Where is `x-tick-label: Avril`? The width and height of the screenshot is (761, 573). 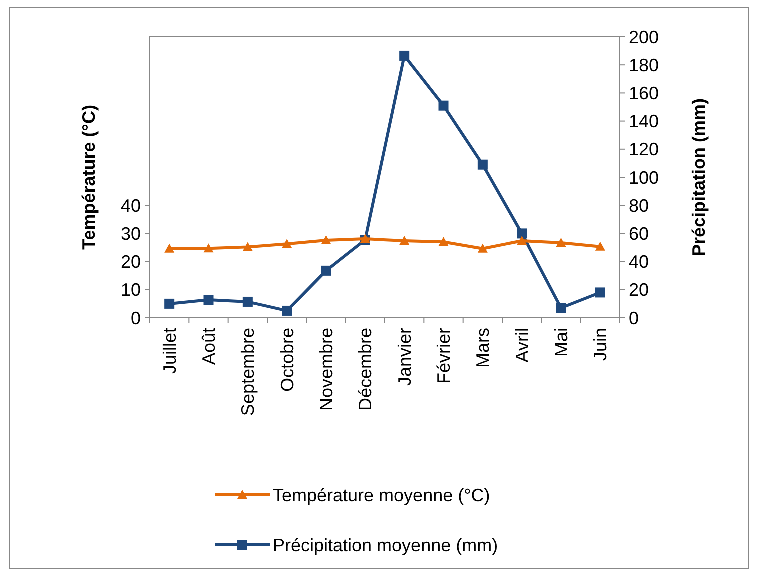 x-tick-label: Avril is located at coordinates (522, 345).